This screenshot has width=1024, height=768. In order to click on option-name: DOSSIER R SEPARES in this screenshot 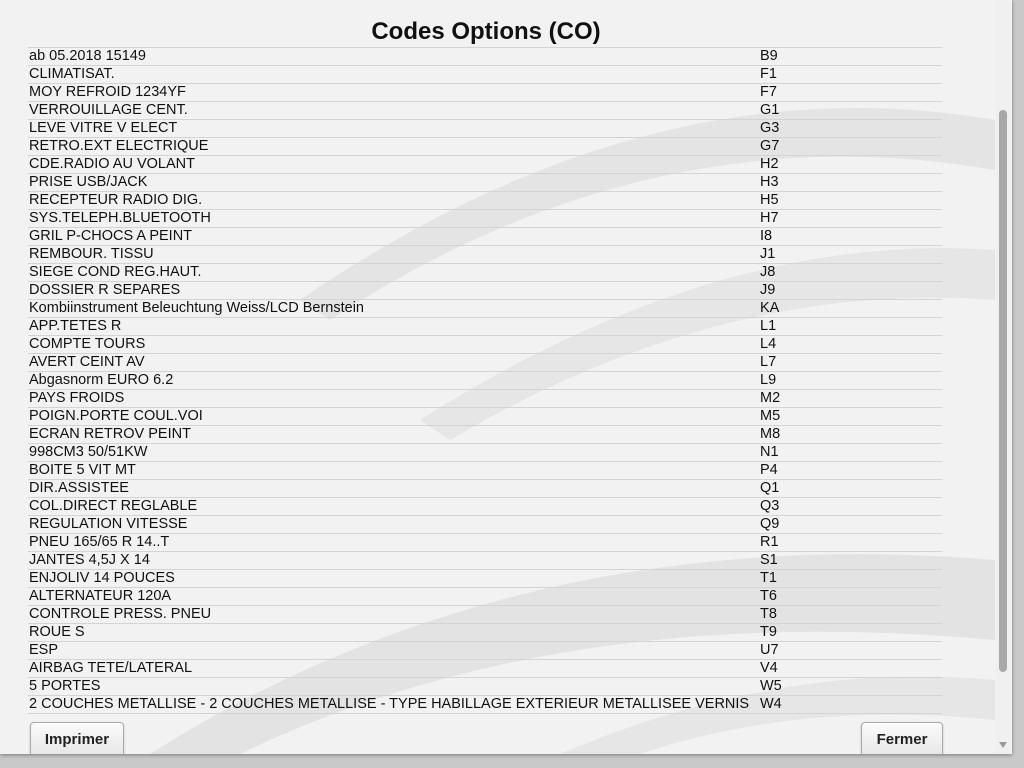, I will do `click(105, 290)`.